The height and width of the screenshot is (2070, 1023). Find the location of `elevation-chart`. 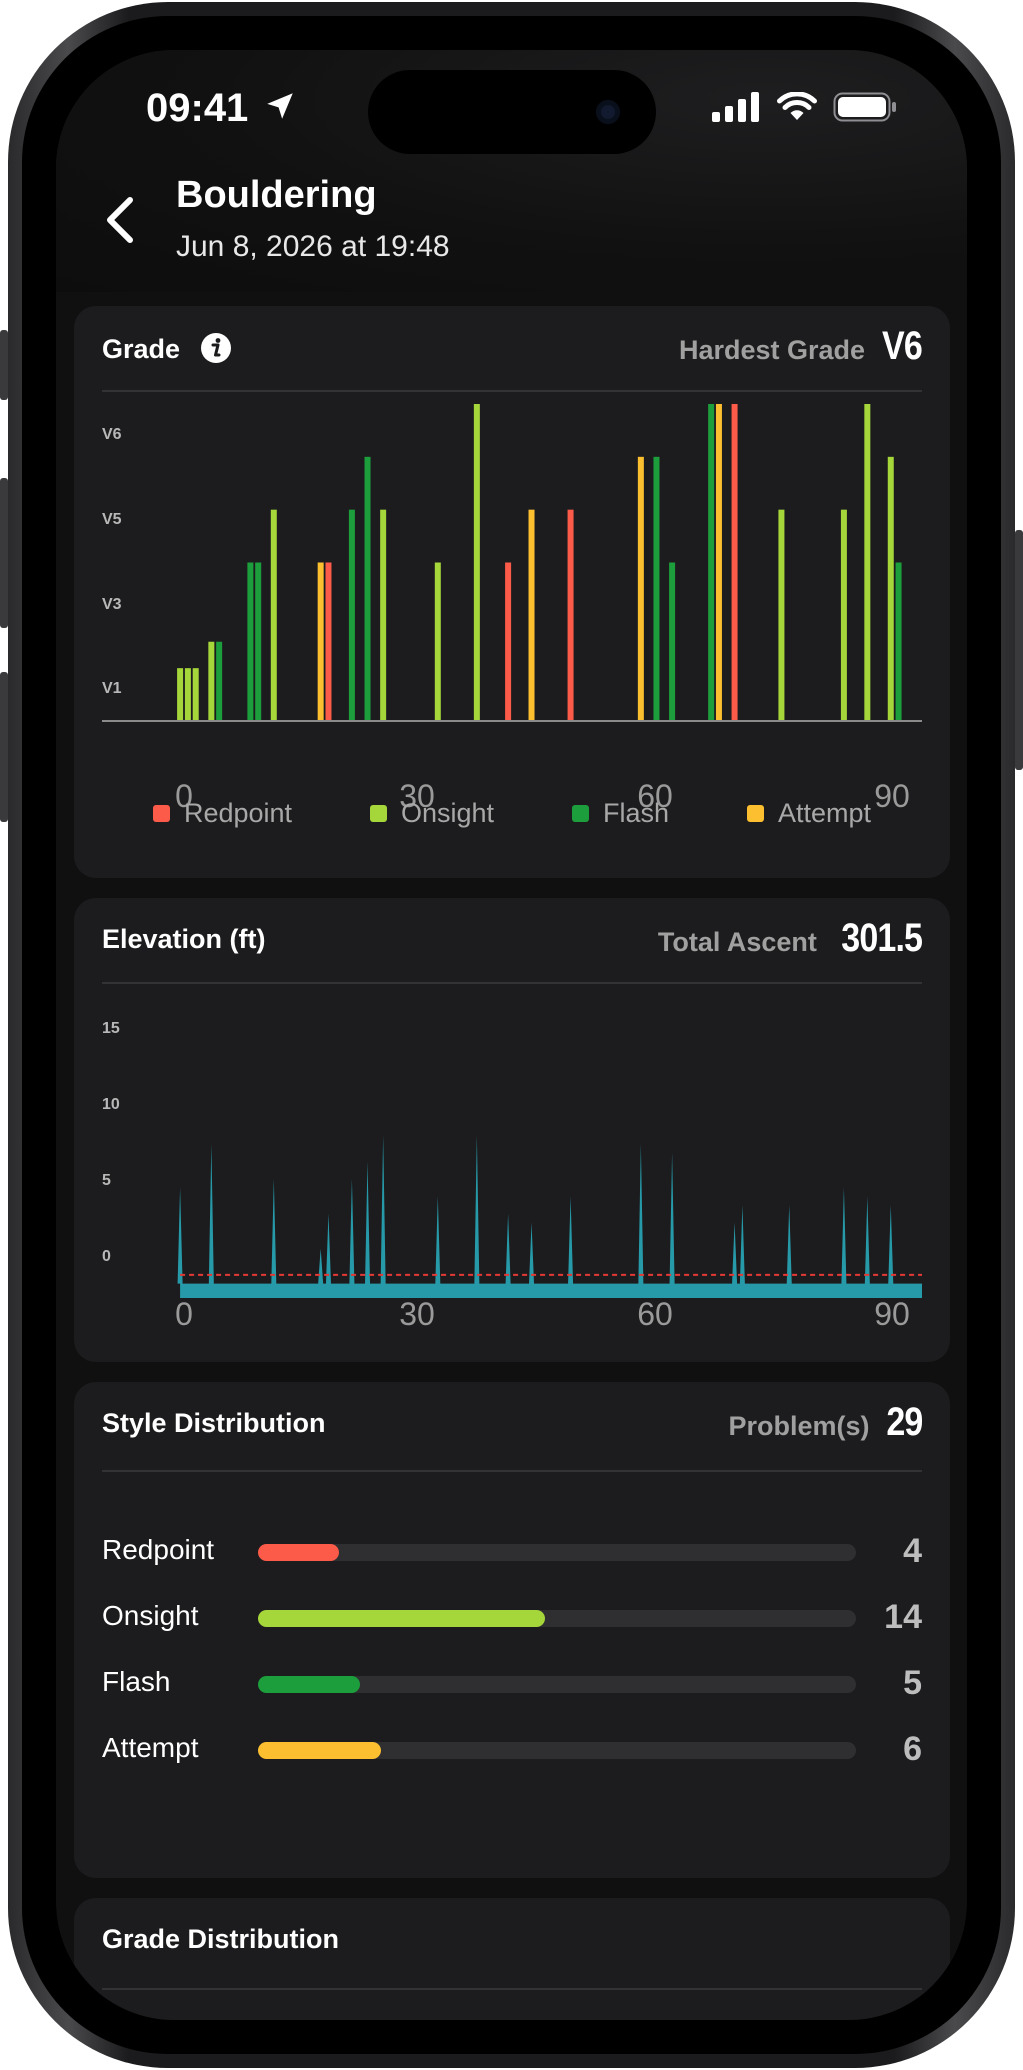

elevation-chart is located at coordinates (549, 1216).